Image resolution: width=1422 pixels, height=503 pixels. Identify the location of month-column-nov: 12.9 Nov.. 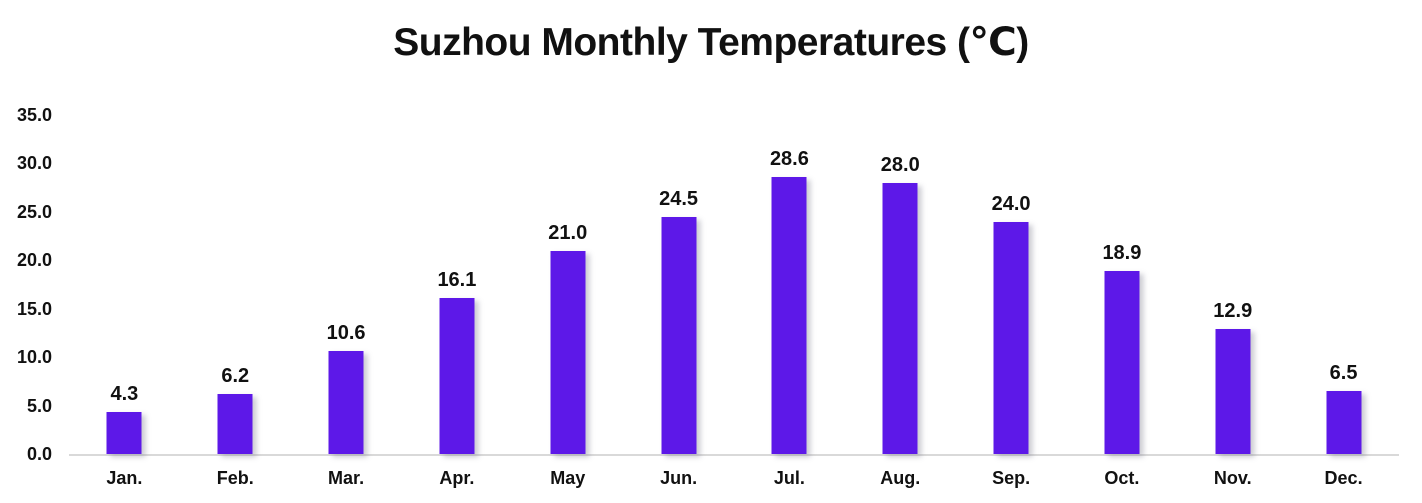
(1232, 301).